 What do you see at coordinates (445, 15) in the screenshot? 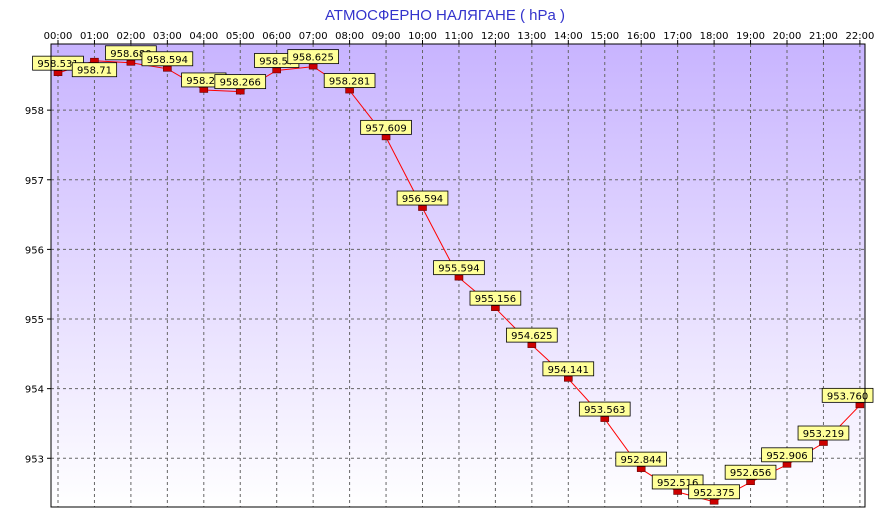
I see `chart-title: АТМОСФЕРНО НАЛЯГАНЕ ( hPa )` at bounding box center [445, 15].